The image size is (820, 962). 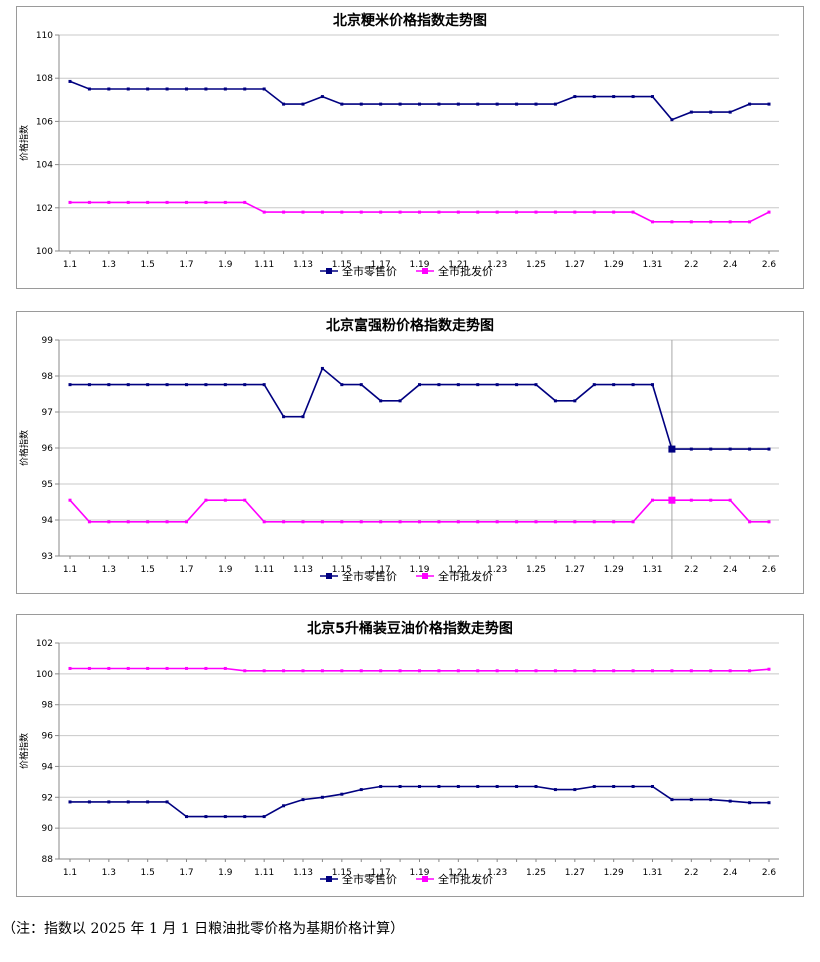 What do you see at coordinates (44, 79) in the screenshot?
I see `y-tick-label: 108` at bounding box center [44, 79].